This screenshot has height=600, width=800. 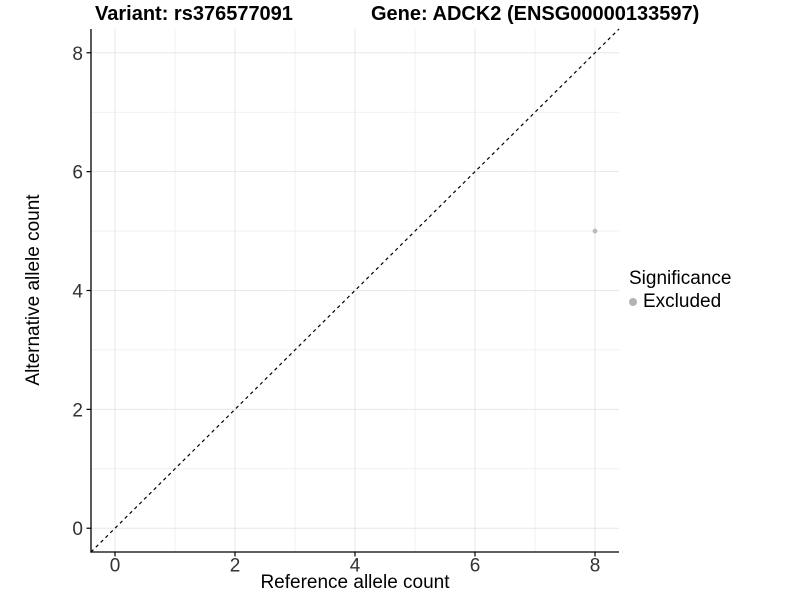 What do you see at coordinates (77, 529) in the screenshot?
I see `y-tick-label: 0` at bounding box center [77, 529].